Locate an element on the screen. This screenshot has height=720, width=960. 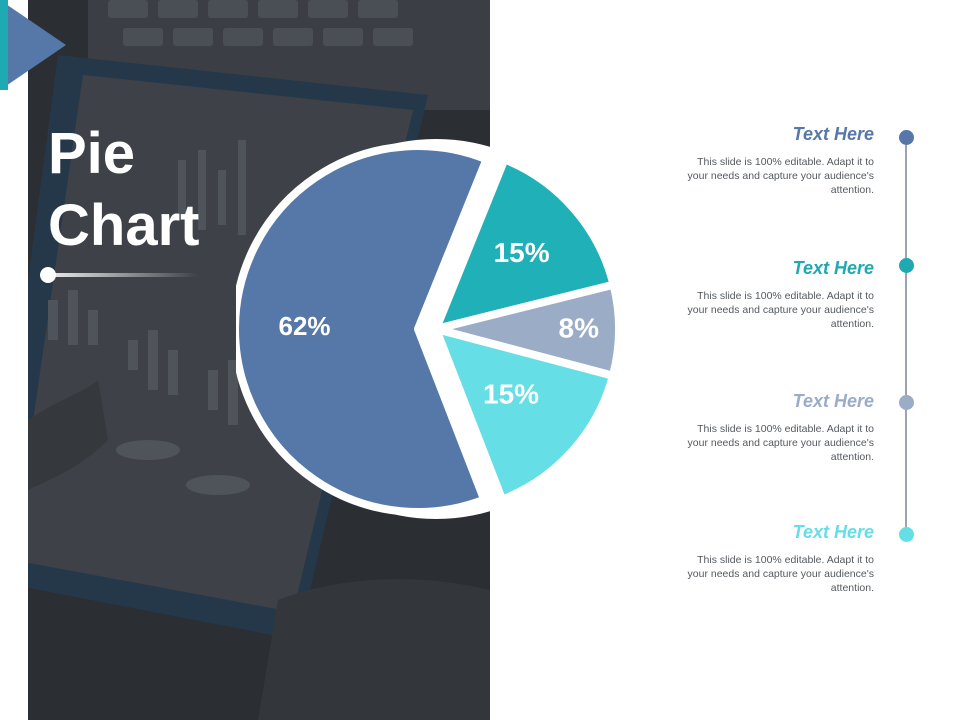
timeline-line is located at coordinates (906, 337).